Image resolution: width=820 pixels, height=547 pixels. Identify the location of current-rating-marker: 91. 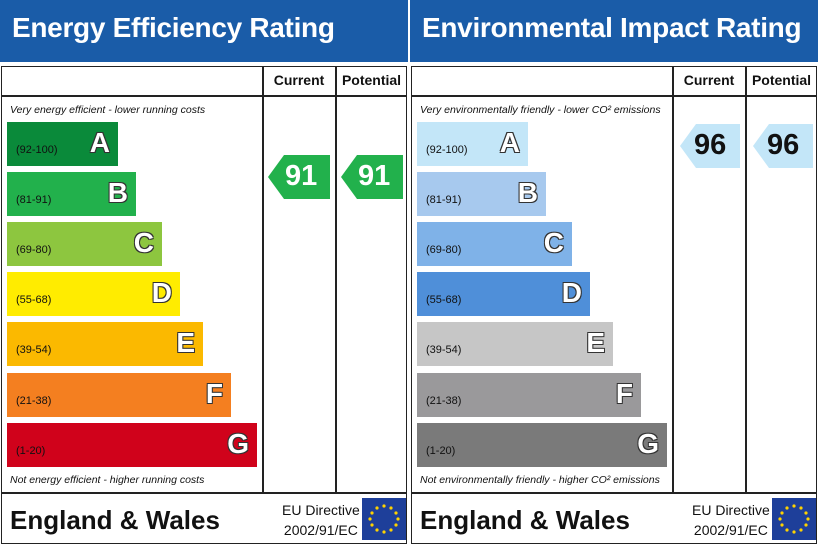
(299, 177).